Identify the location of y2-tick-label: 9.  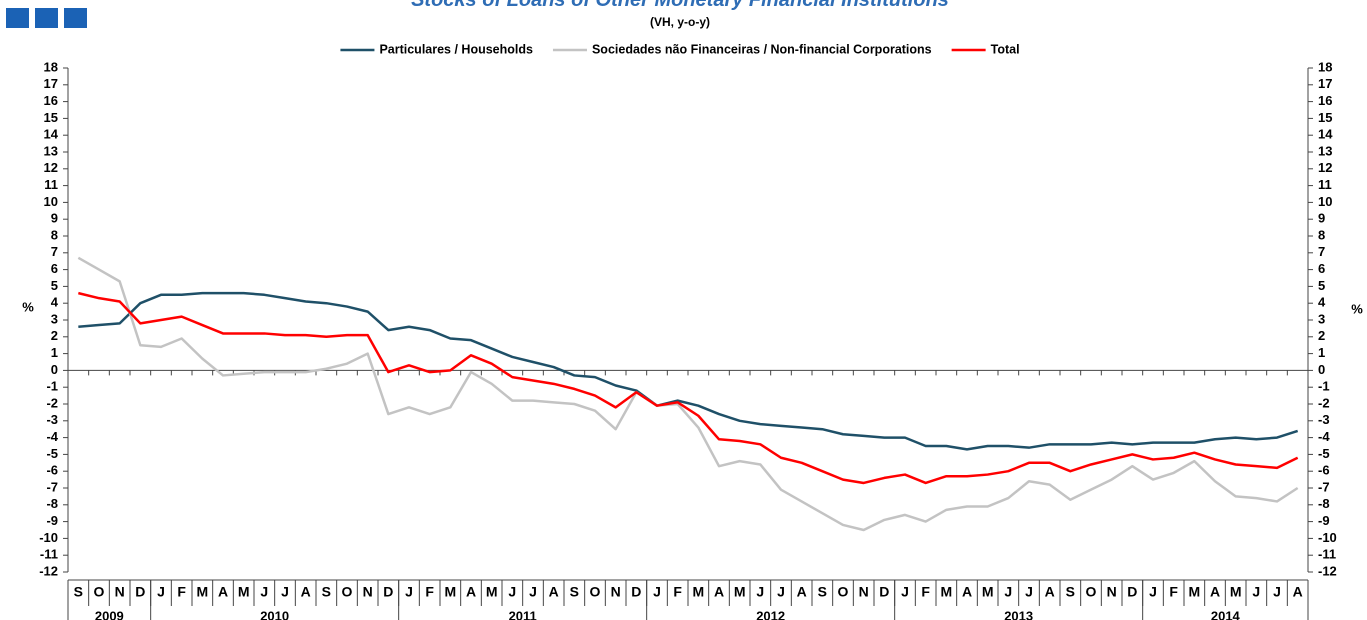
(1321, 218).